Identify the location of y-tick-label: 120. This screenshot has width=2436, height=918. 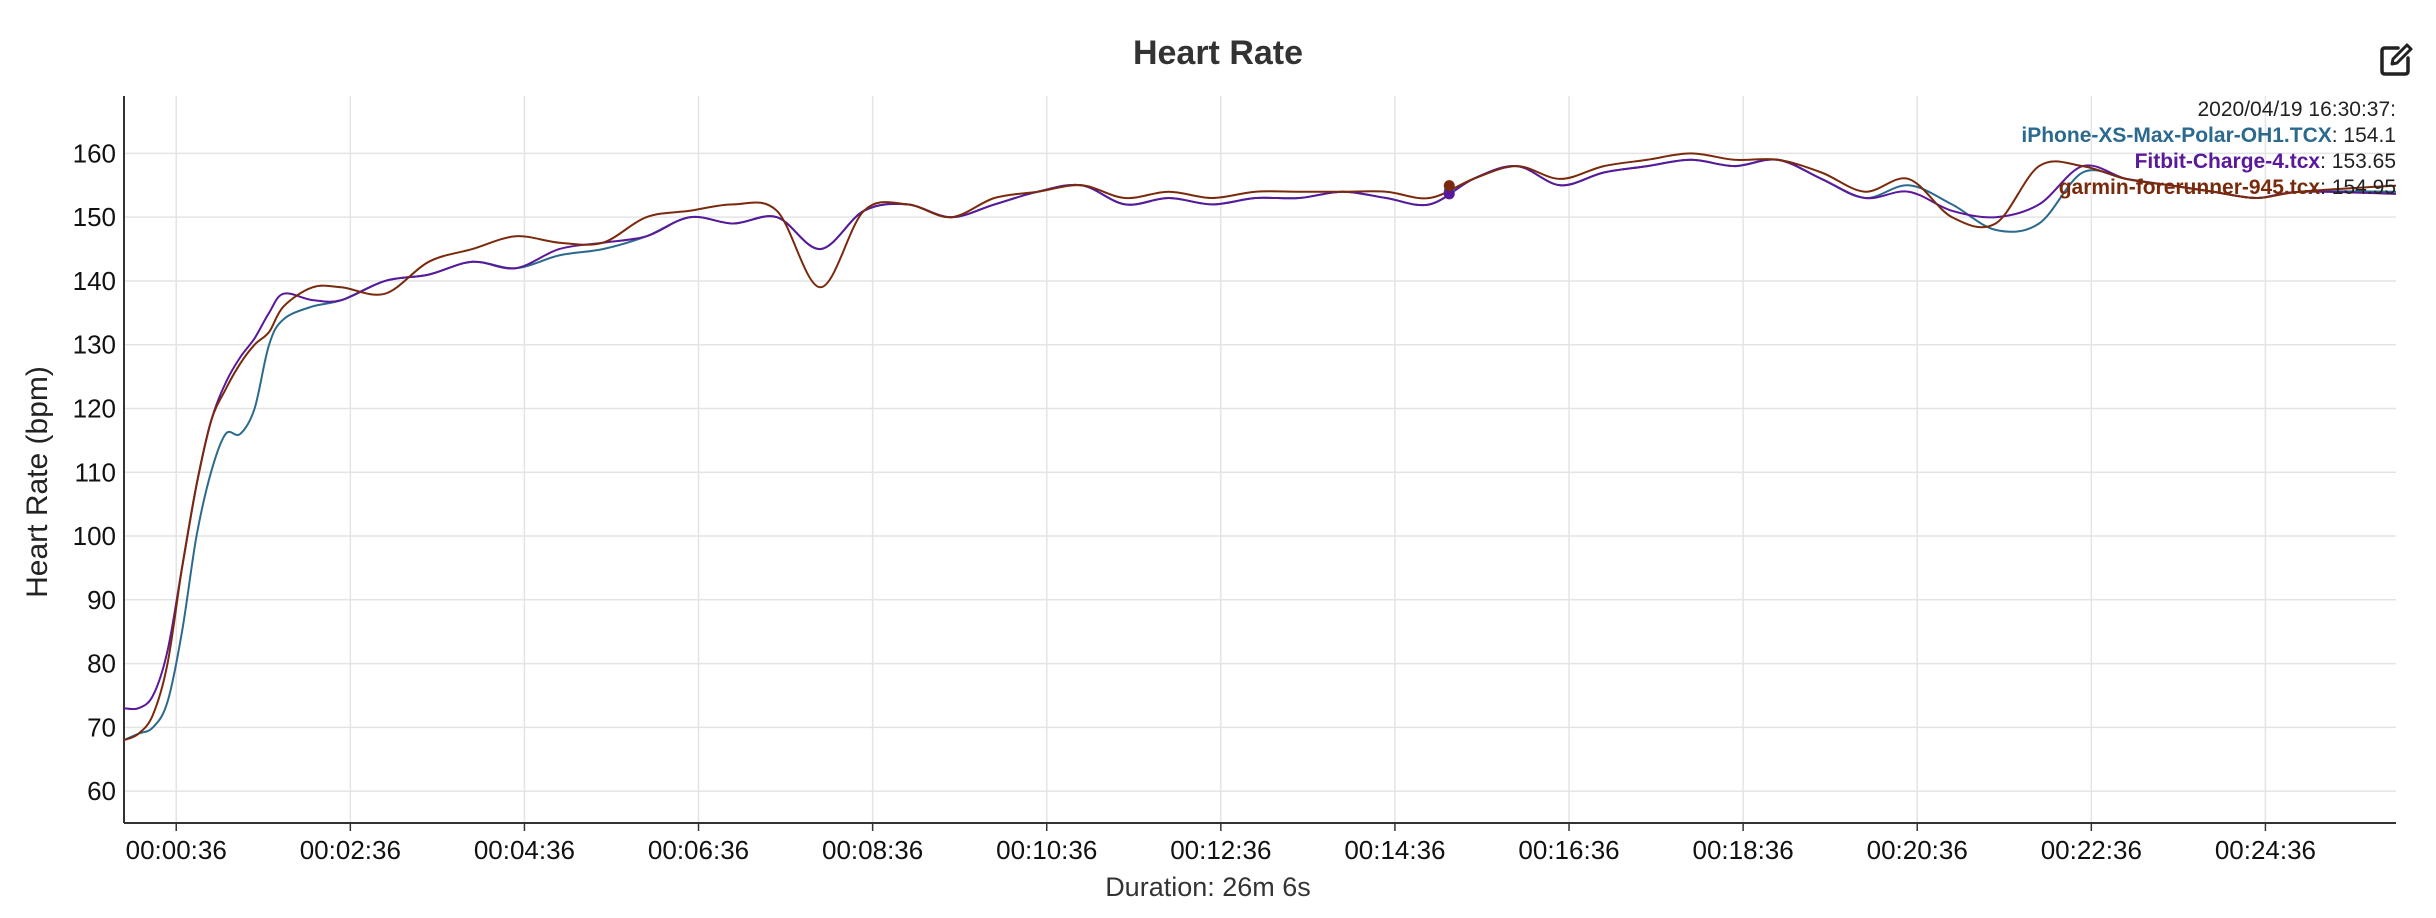
(94, 408).